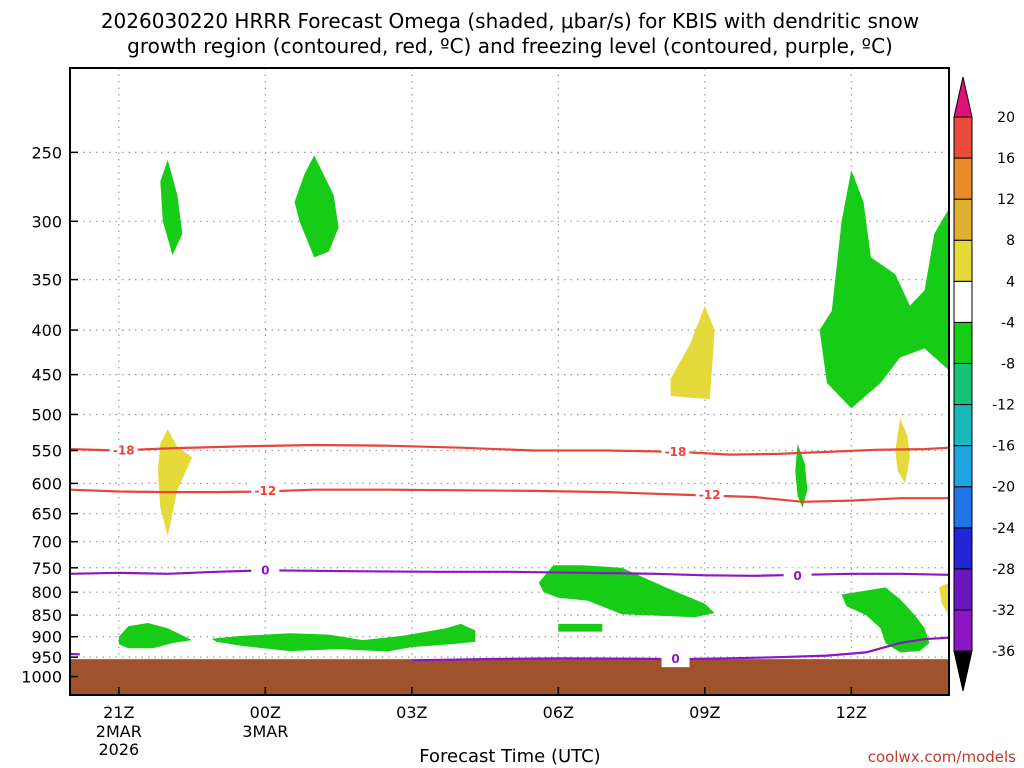  Describe the element at coordinates (1003, 529) in the screenshot. I see `colorbar-level-label: -24` at that location.